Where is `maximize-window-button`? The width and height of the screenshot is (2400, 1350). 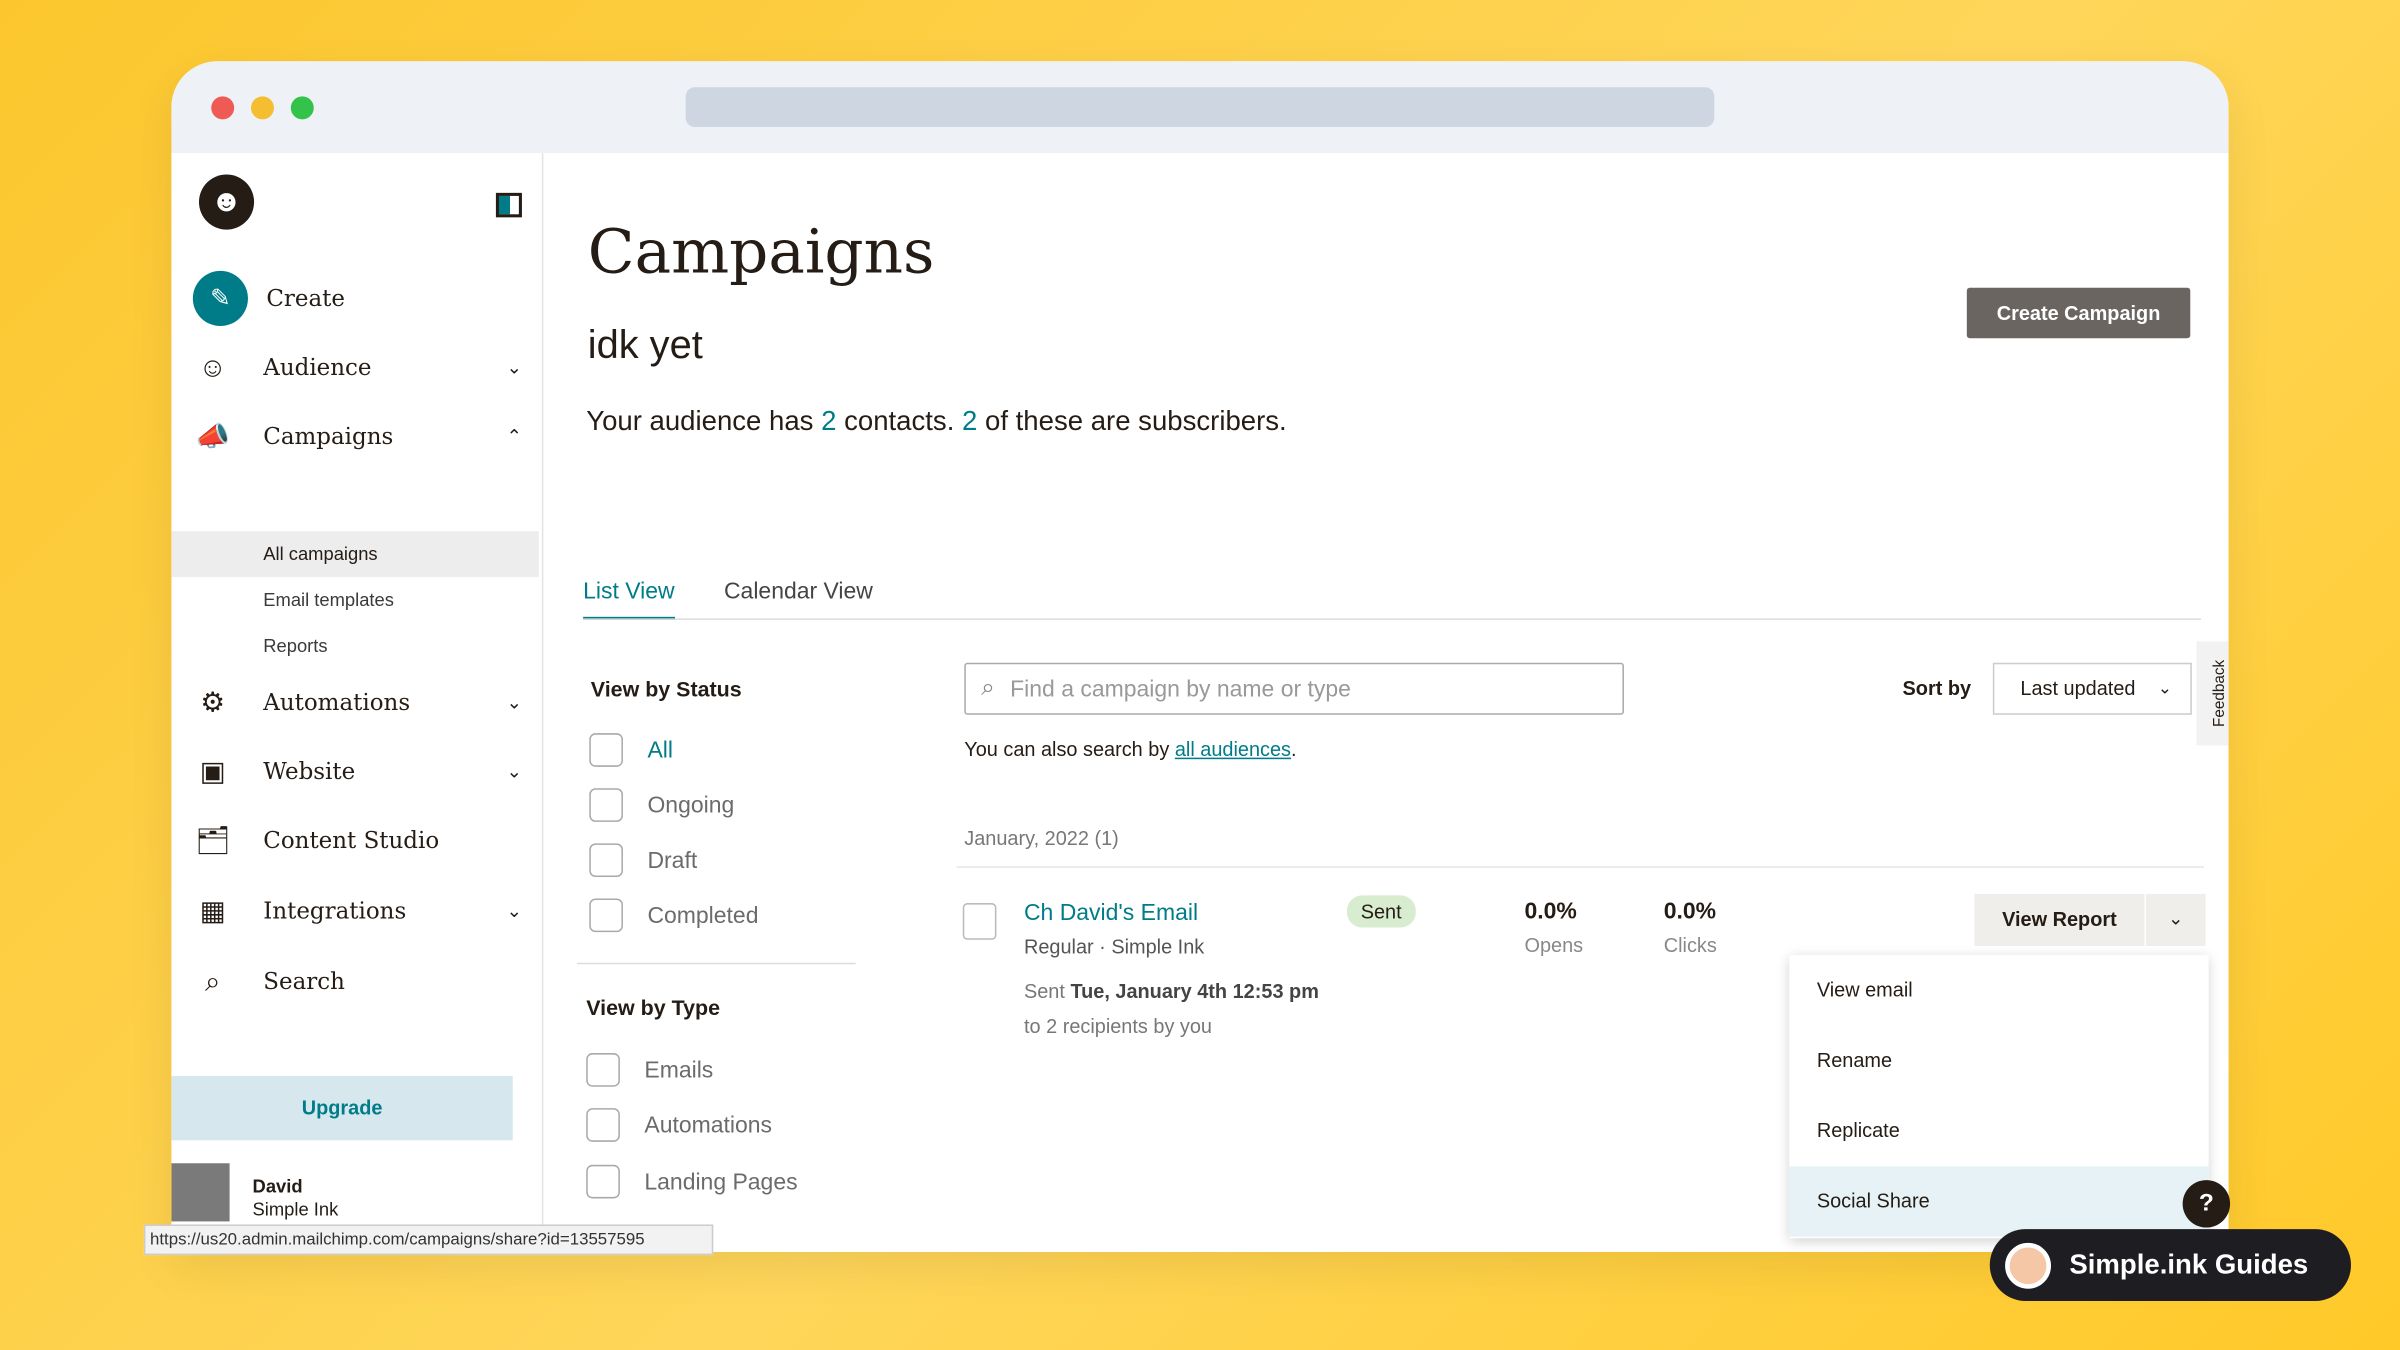 maximize-window-button is located at coordinates (302, 108).